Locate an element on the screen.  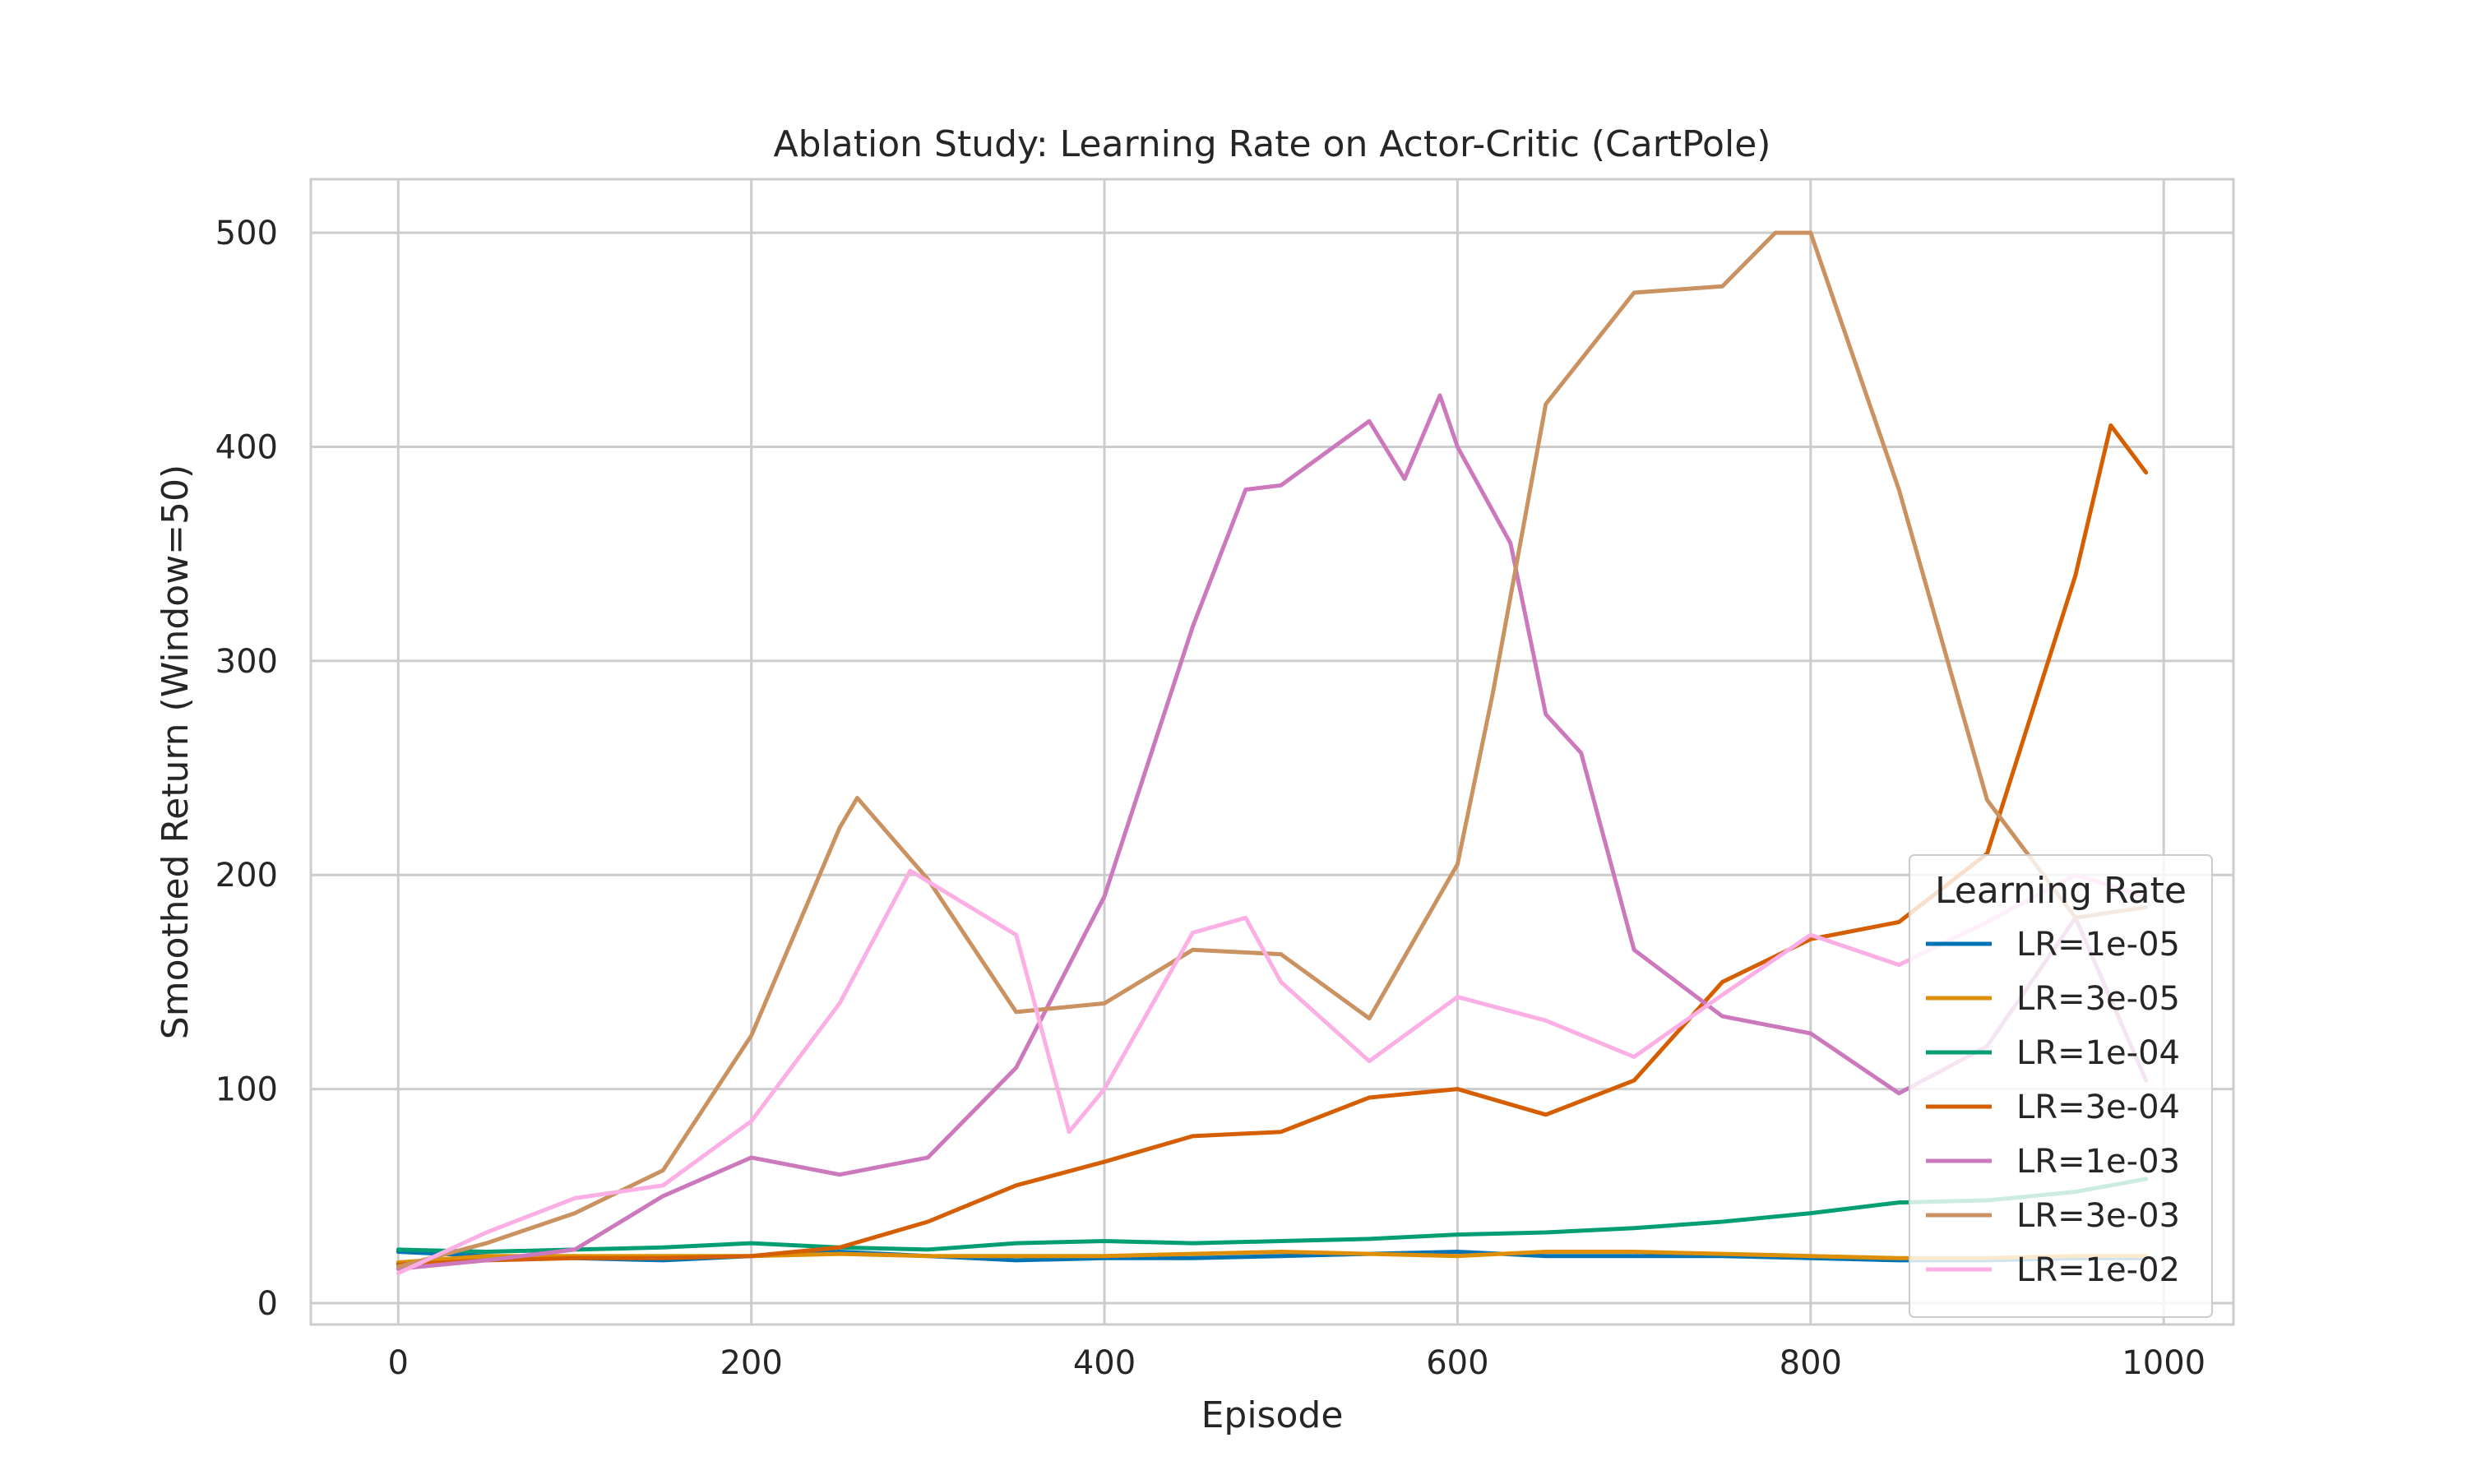
y-tick-label: 400 is located at coordinates (246, 447).